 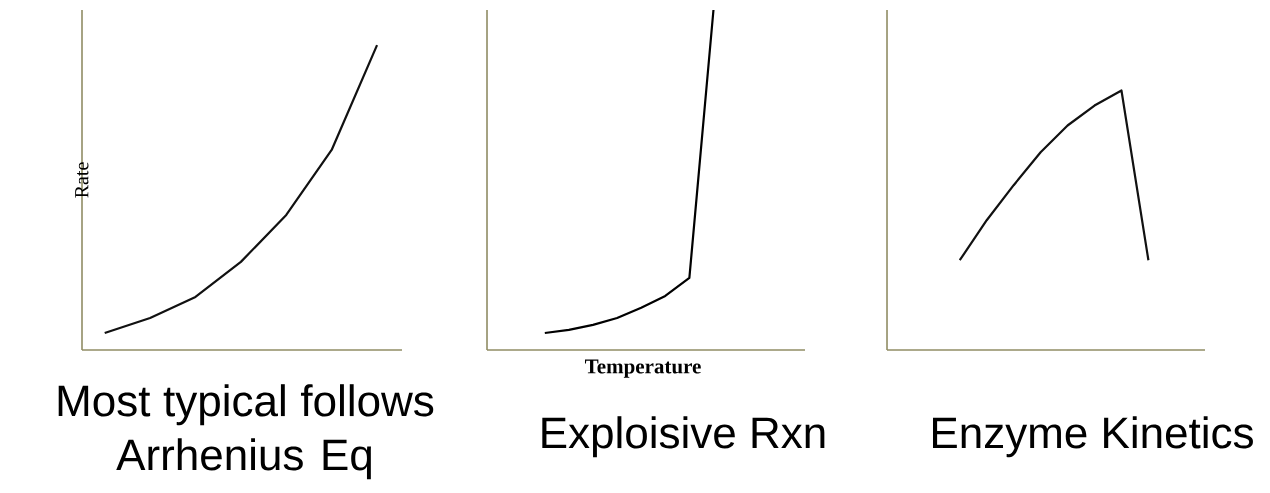 What do you see at coordinates (82, 180) in the screenshot?
I see `y-axis-title: Rate` at bounding box center [82, 180].